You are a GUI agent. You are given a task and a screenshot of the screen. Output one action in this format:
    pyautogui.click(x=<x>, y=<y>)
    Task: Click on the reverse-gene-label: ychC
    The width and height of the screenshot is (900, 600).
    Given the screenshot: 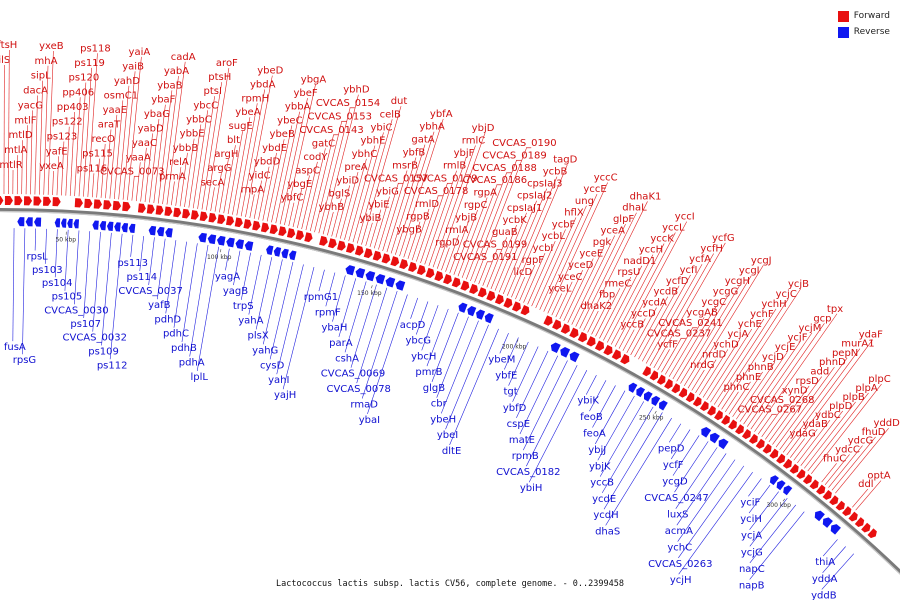 What is the action you would take?
    pyautogui.click(x=679, y=548)
    